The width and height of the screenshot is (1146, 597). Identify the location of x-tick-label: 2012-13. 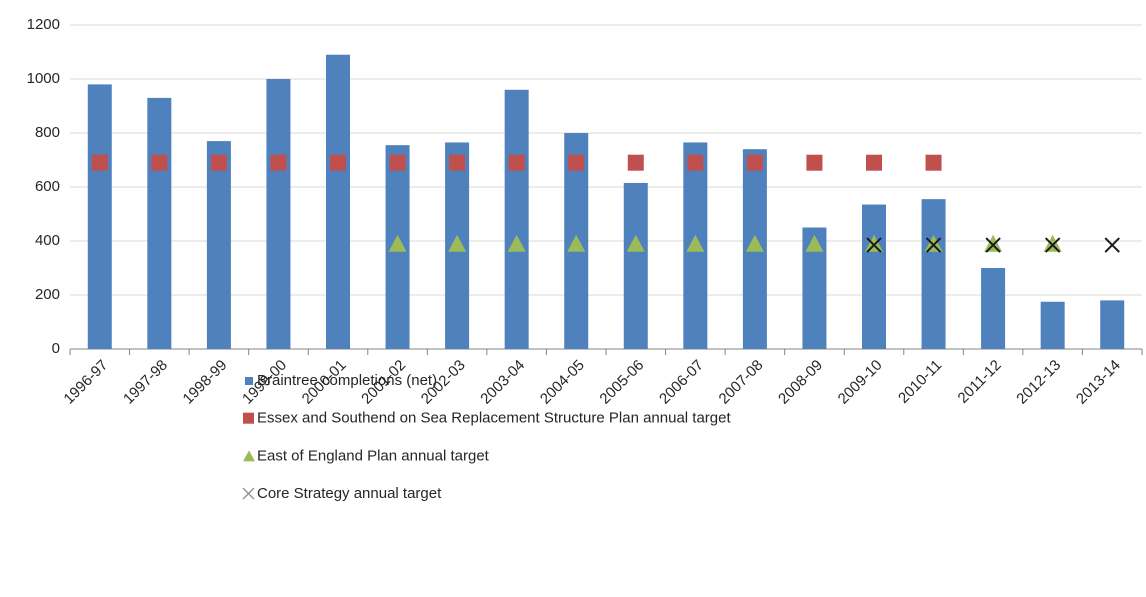
(1038, 382).